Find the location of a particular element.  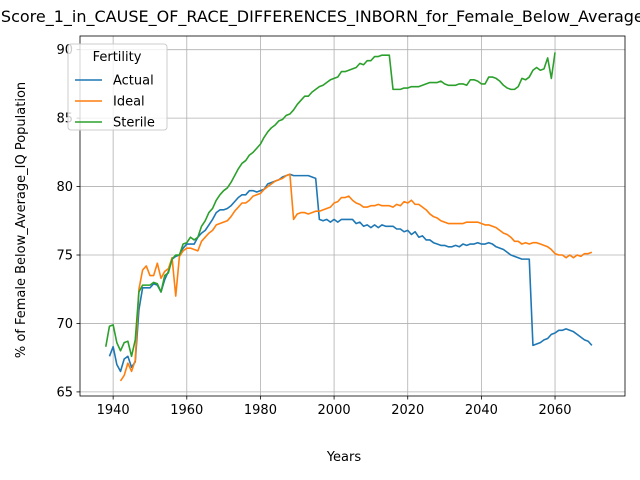

y-tick-label: 70 is located at coordinates (64, 324).